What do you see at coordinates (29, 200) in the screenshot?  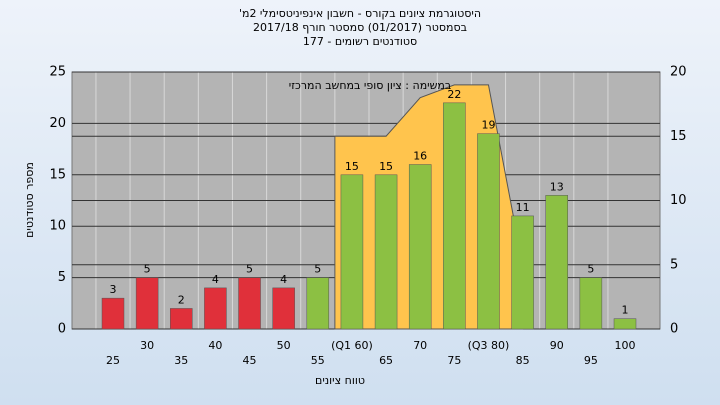 I see `y-axis-label: מספר סטודנטים` at bounding box center [29, 200].